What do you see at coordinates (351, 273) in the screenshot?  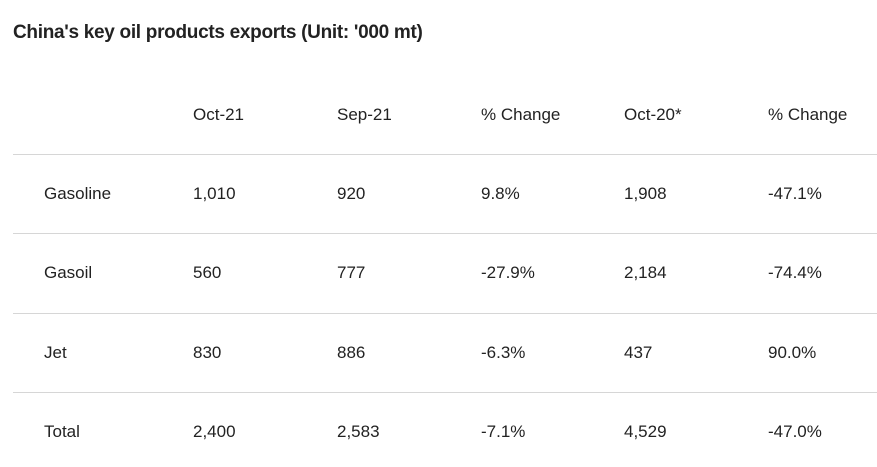 I see `table-cell: 777` at bounding box center [351, 273].